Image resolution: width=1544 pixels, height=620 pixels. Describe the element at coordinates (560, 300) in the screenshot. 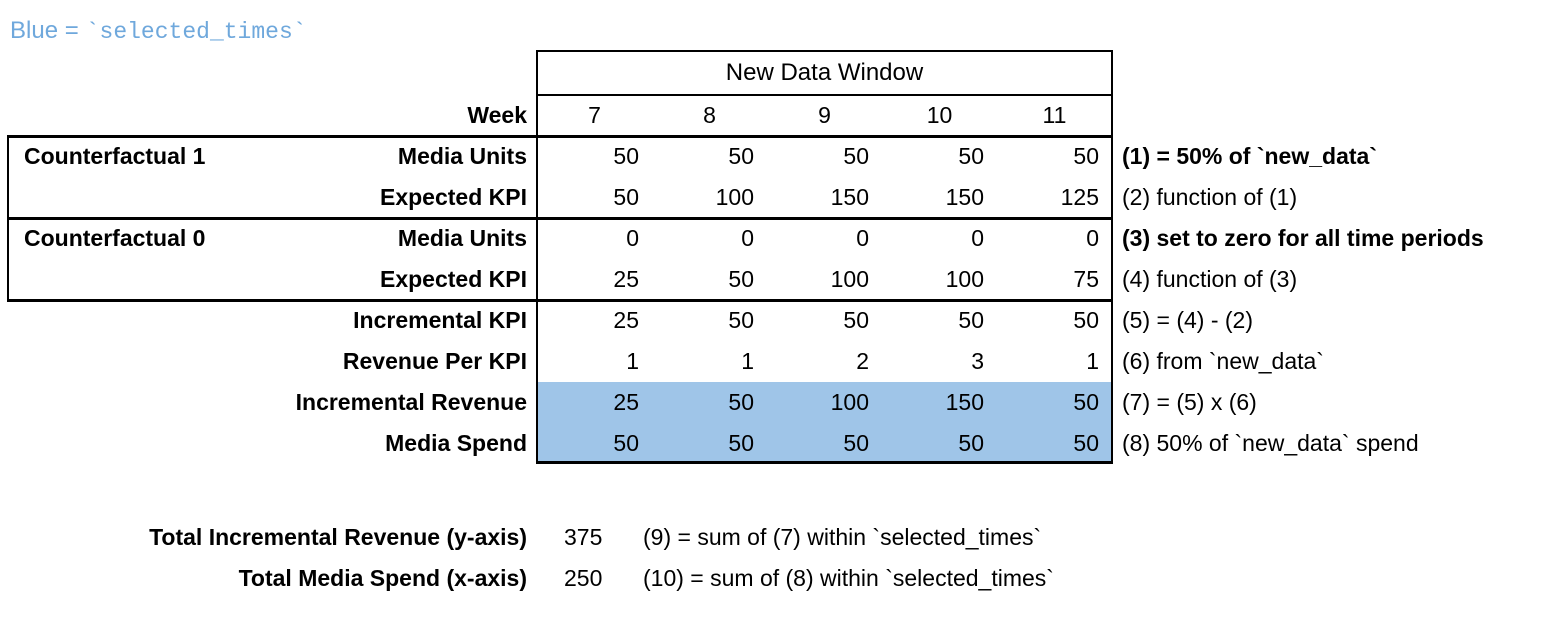

I see `border-line-cf0-bottom` at that location.